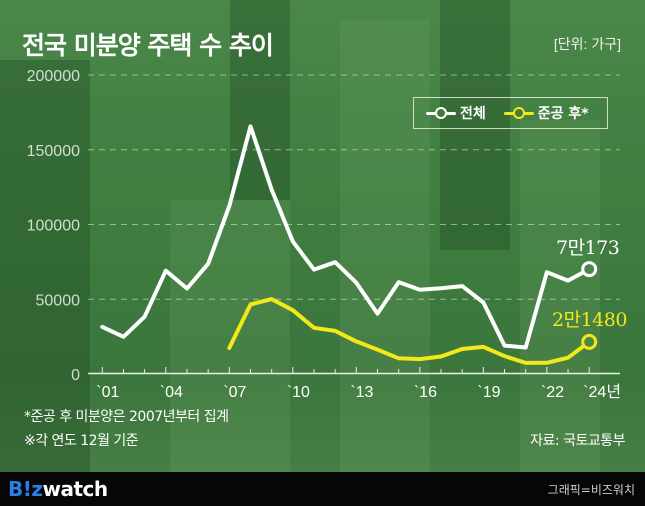  I want to click on y-axis-tick-label: 200000, so click(53, 76).